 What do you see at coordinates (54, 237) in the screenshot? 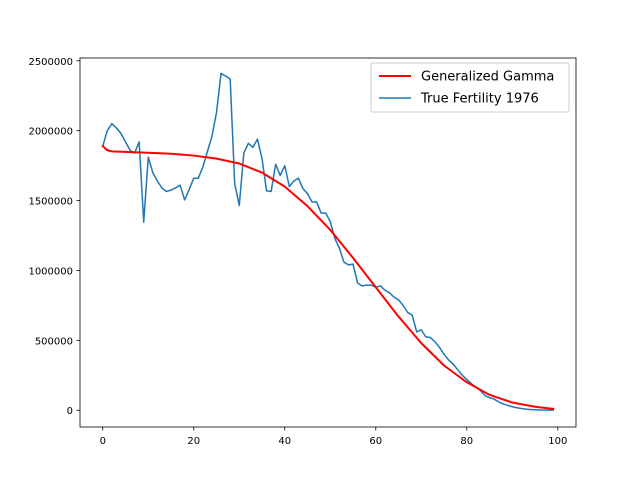
I see `y-axis: 0 500000 1000000 1500000 2000000 2500000` at bounding box center [54, 237].